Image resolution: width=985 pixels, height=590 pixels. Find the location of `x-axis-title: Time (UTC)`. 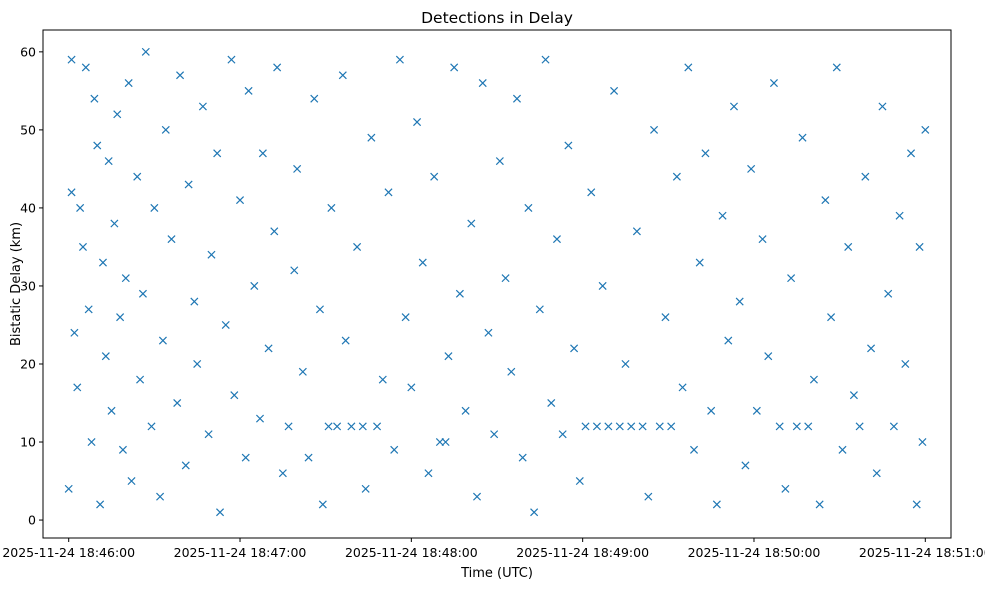

x-axis-title: Time (UTC) is located at coordinates (496, 573).